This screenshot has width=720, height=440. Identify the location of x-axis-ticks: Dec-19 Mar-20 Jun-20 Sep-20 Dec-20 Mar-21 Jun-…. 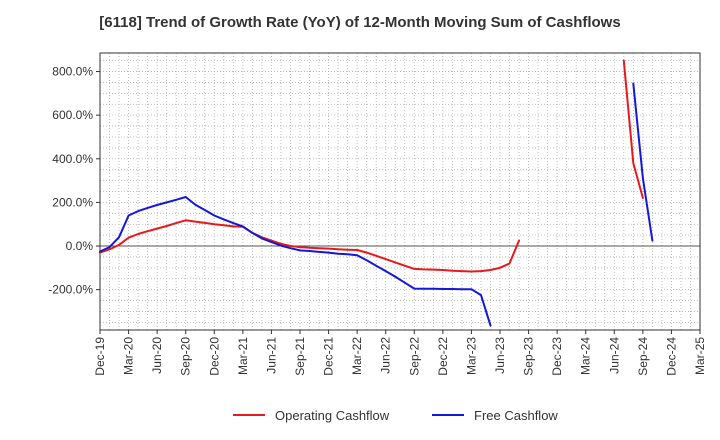
(400, 353).